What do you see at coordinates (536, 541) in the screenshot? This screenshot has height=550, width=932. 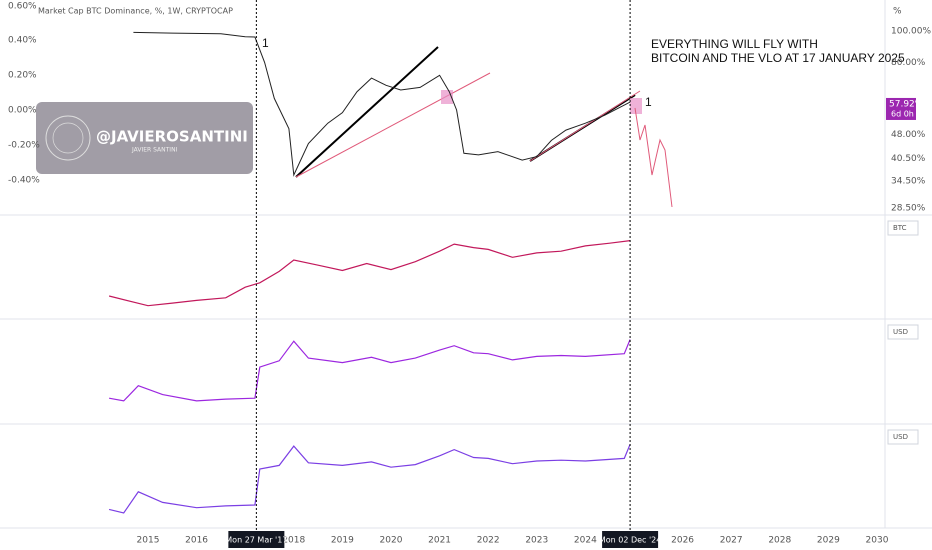 I see `x-tick-label: 2023` at bounding box center [536, 541].